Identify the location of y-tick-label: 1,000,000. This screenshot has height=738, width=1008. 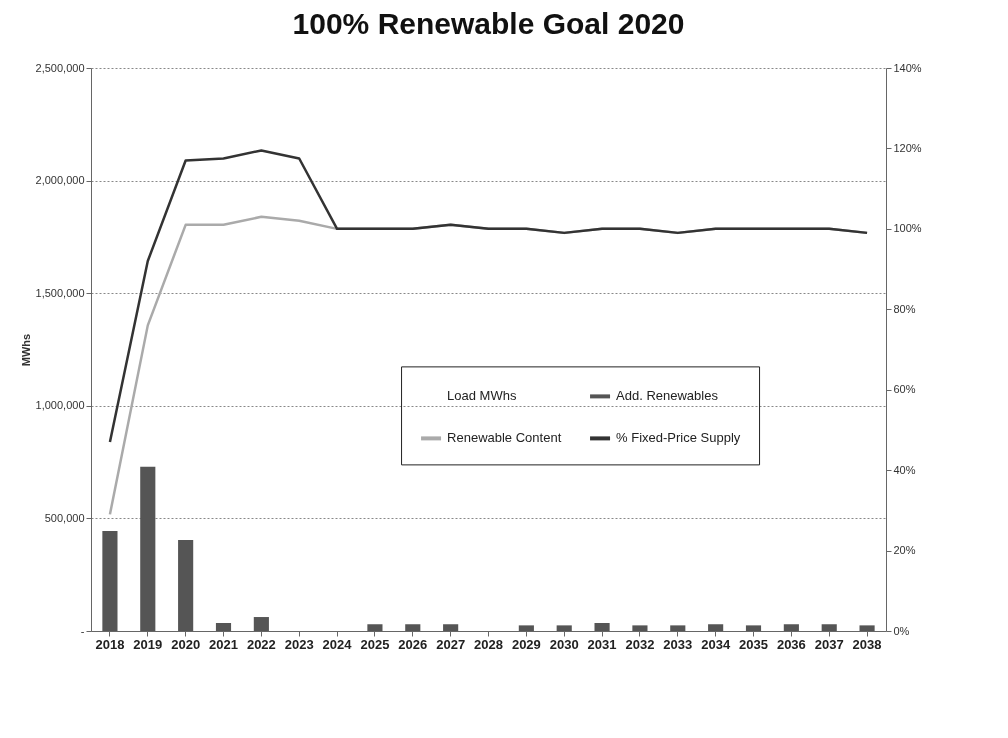
(60, 405).